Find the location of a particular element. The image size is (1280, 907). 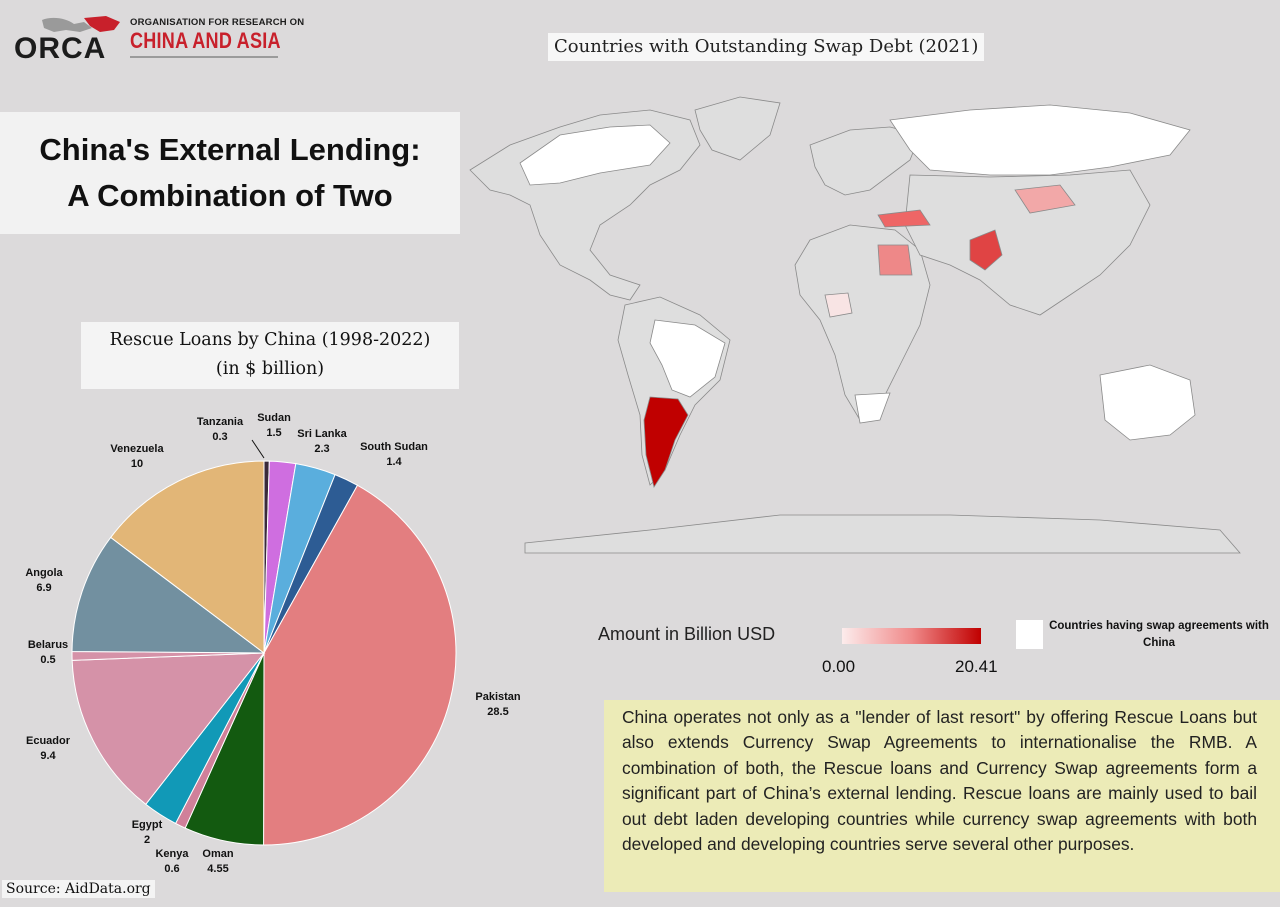

map-pakistan is located at coordinates (986, 250).